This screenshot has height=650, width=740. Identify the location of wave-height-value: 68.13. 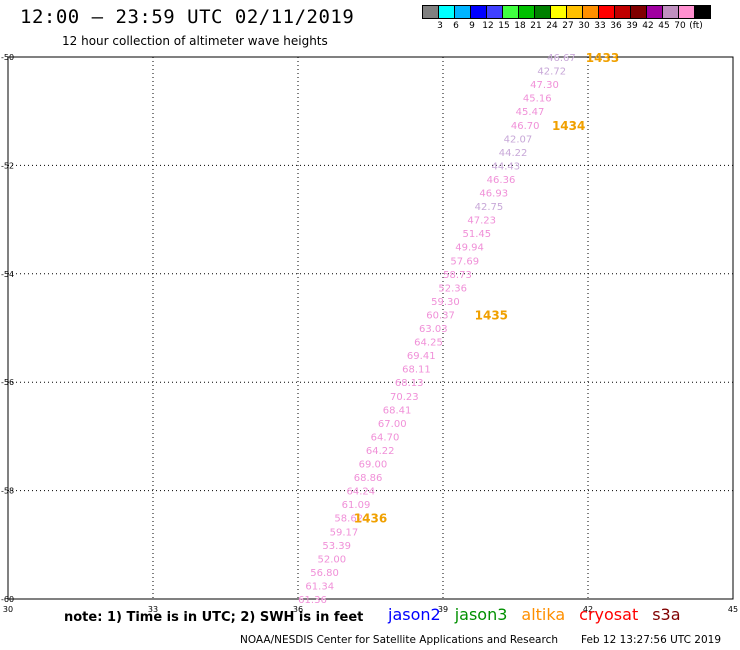
(409, 383).